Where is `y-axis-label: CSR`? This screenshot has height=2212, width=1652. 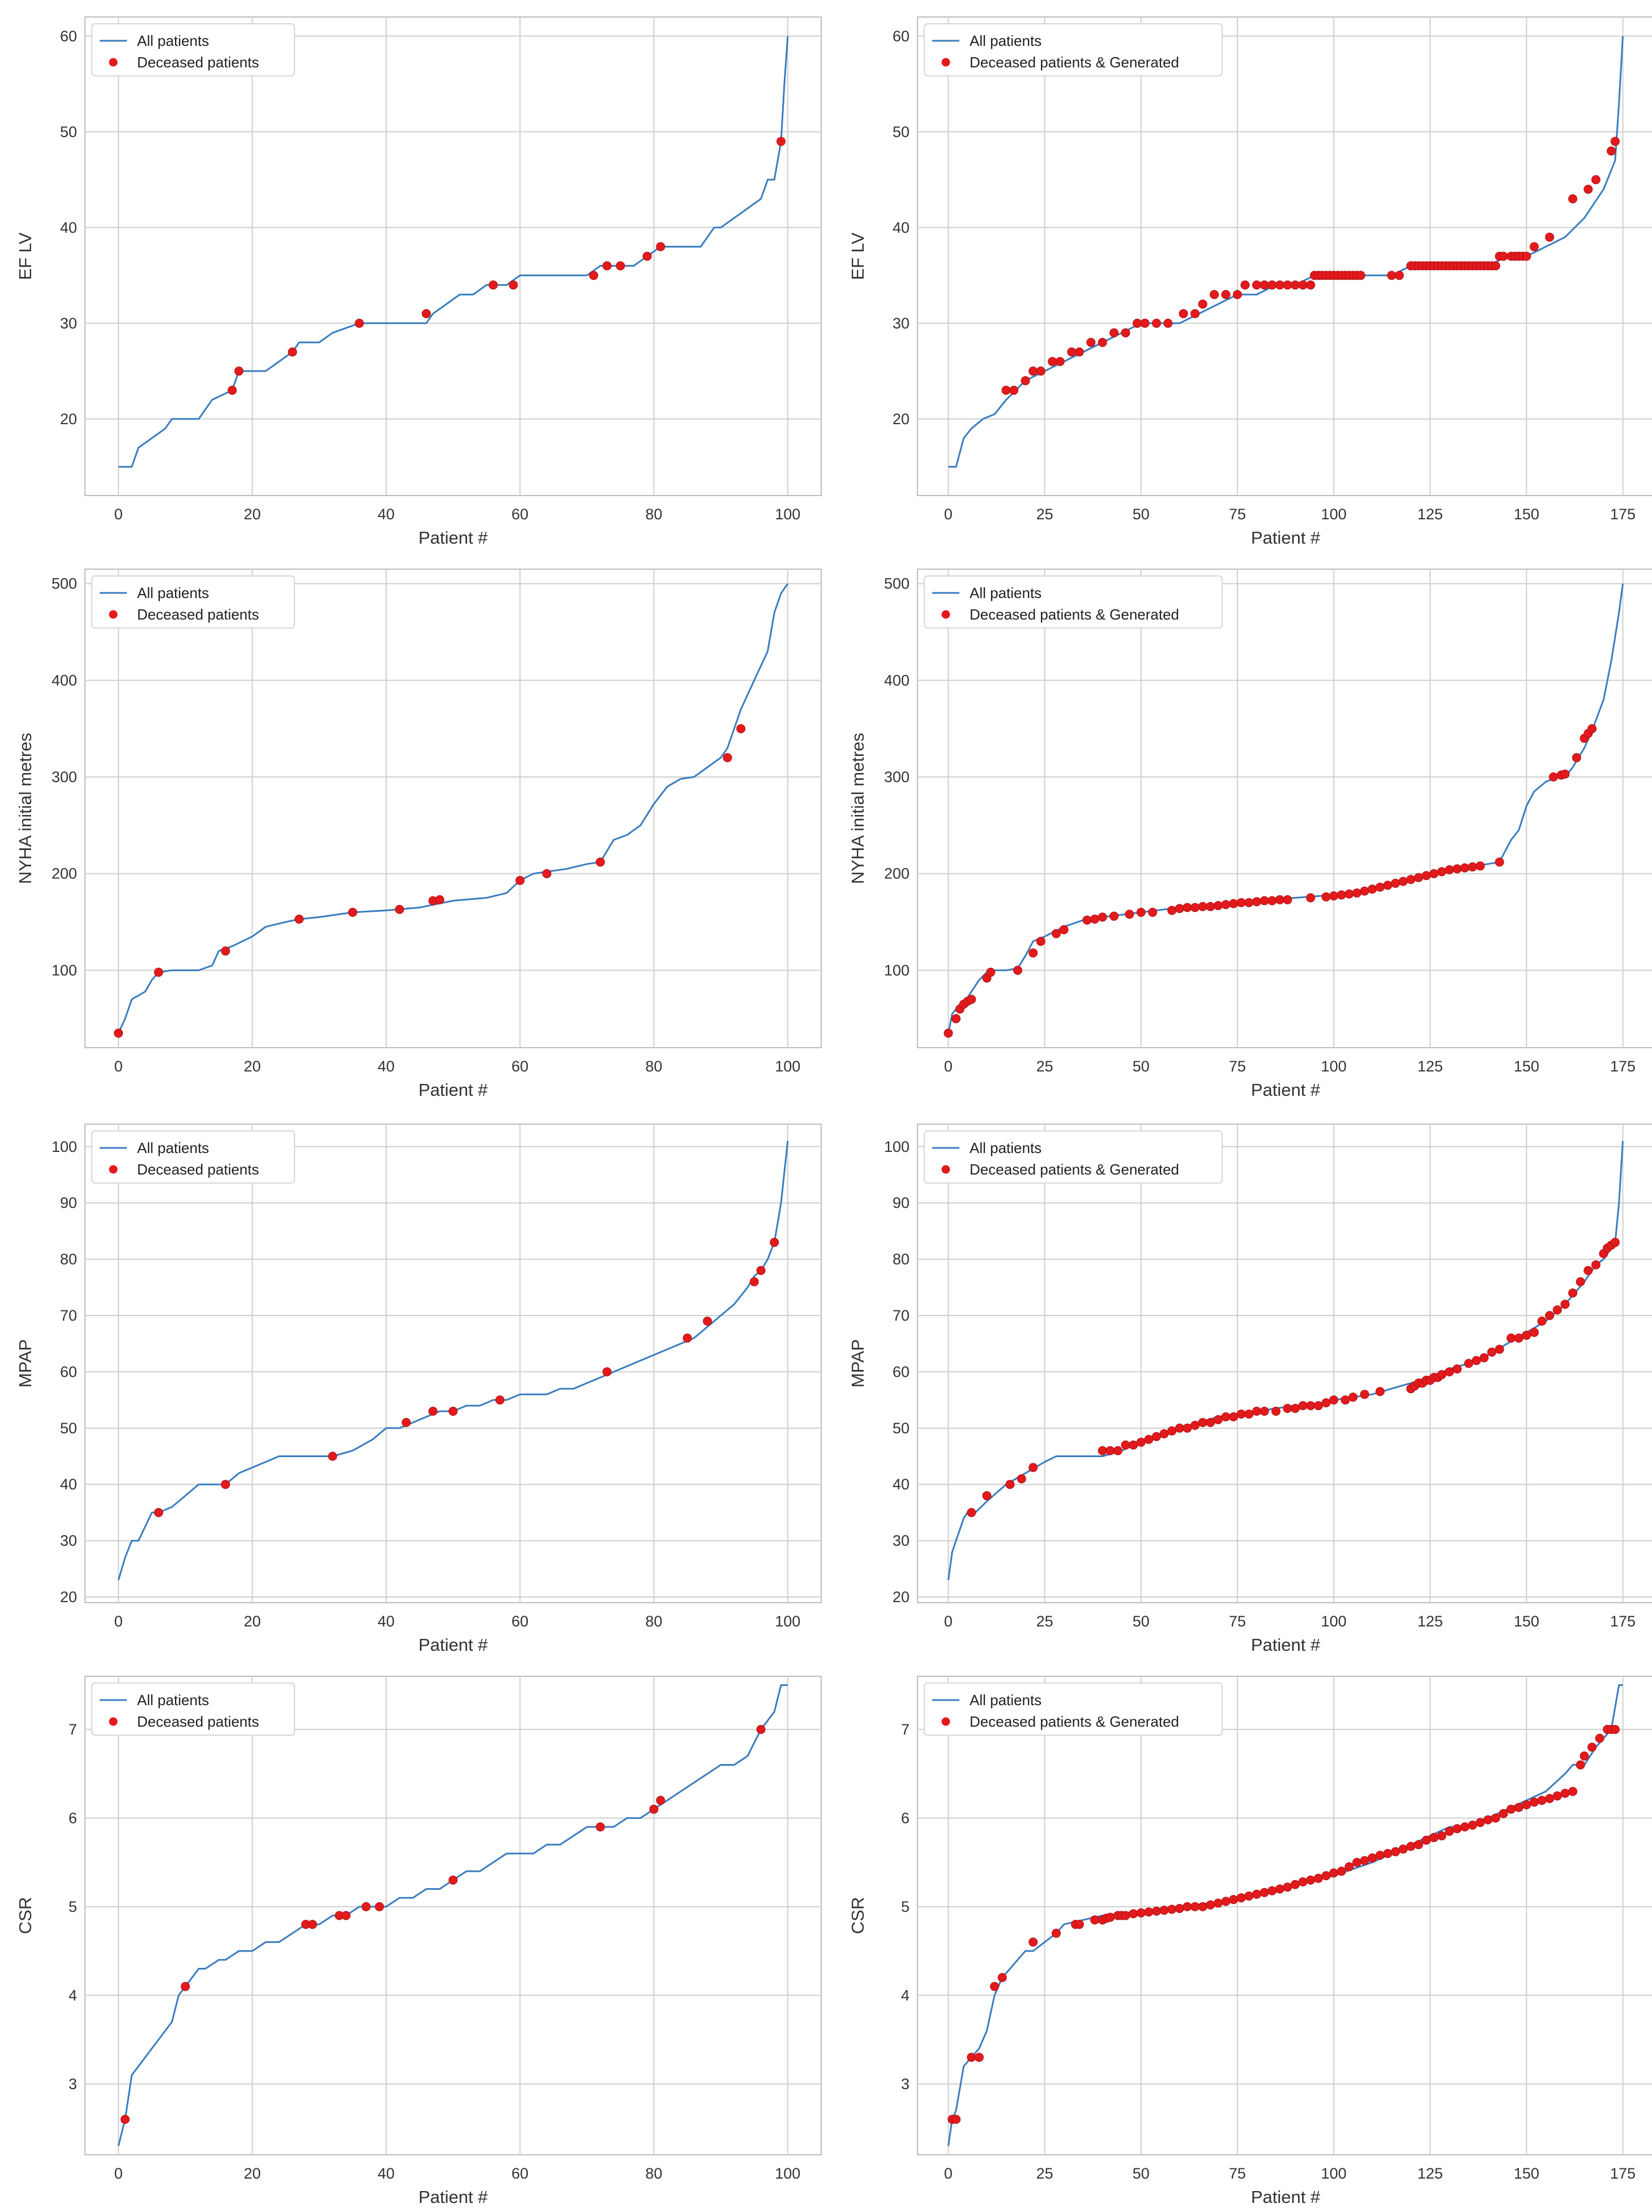 y-axis-label: CSR is located at coordinates (858, 1916).